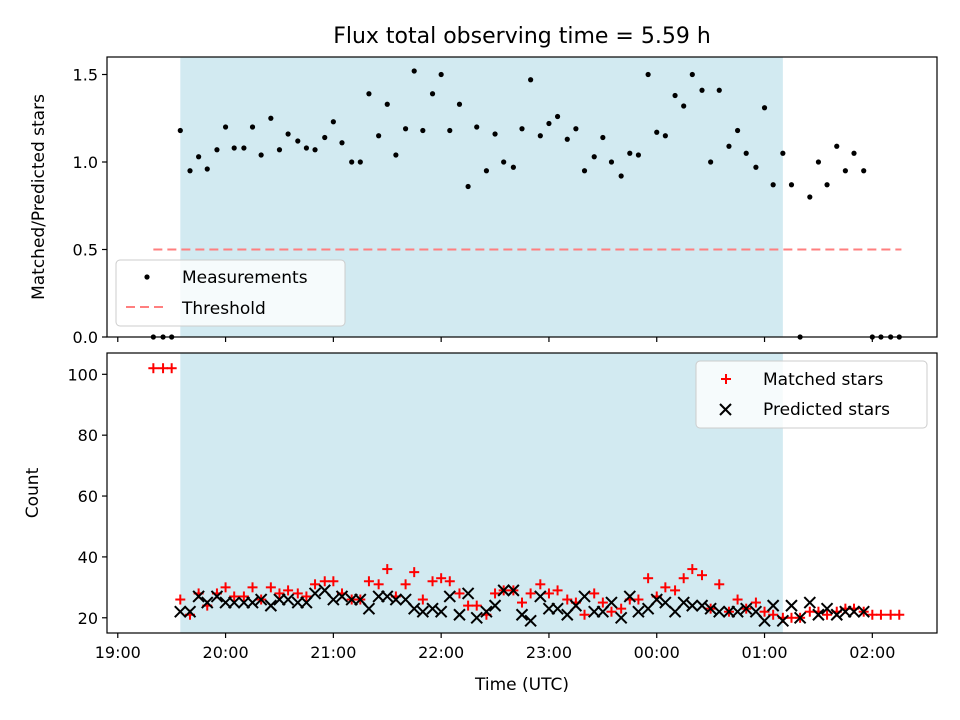 The width and height of the screenshot is (960, 720). Describe the element at coordinates (230, 293) in the screenshot. I see `top-legend-box` at that location.